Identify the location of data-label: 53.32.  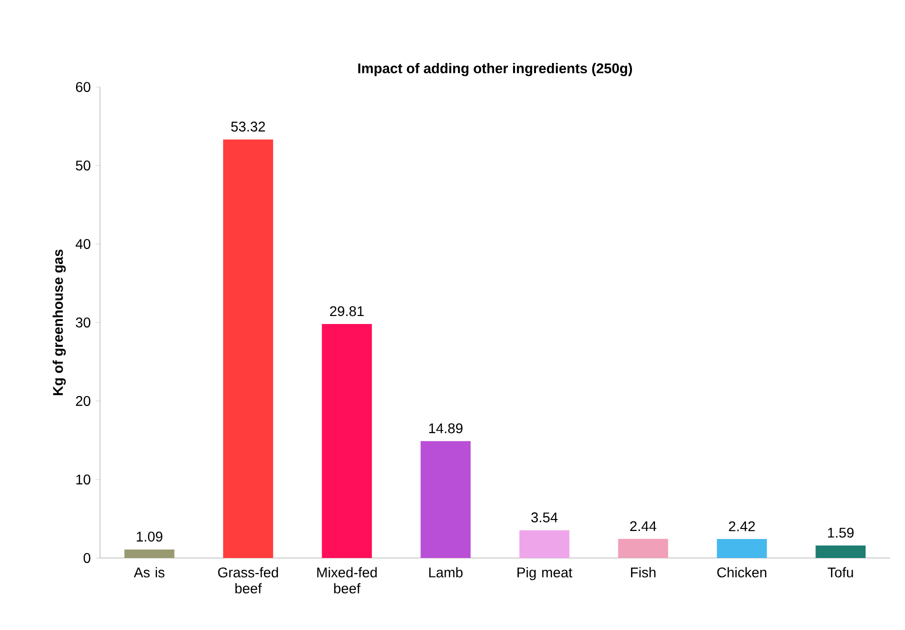
(248, 127).